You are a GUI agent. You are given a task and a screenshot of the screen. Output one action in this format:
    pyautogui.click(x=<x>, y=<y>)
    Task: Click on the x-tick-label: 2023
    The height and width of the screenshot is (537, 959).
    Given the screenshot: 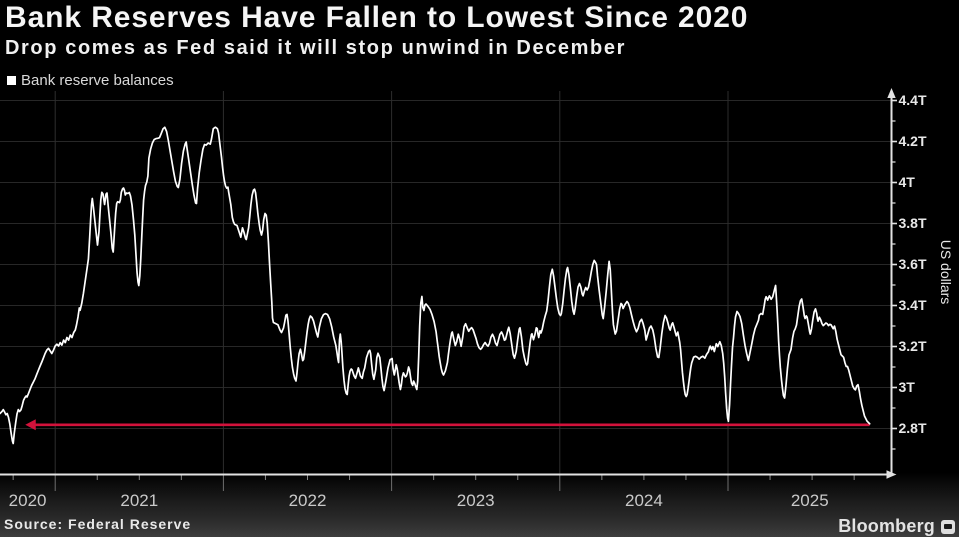 What is the action you would take?
    pyautogui.click(x=476, y=500)
    